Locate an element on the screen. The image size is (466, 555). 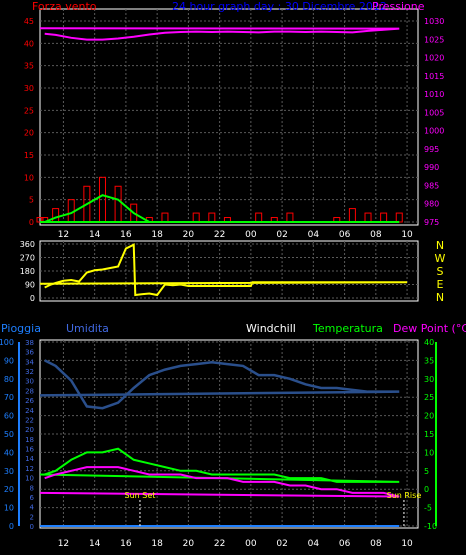
wind-direction-tick-label: 360 is located at coordinates (27, 244).